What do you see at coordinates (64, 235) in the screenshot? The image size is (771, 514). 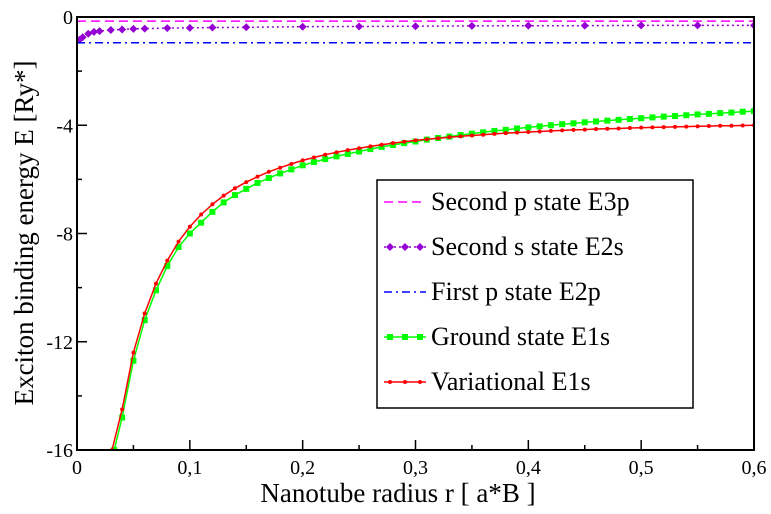 I see `y-tick-label: -8` at bounding box center [64, 235].